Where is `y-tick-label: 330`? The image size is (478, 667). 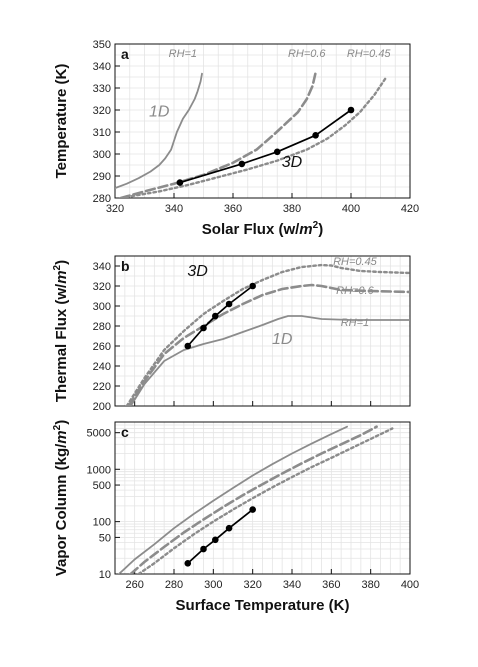
y-tick-label: 330 is located at coordinates (102, 89).